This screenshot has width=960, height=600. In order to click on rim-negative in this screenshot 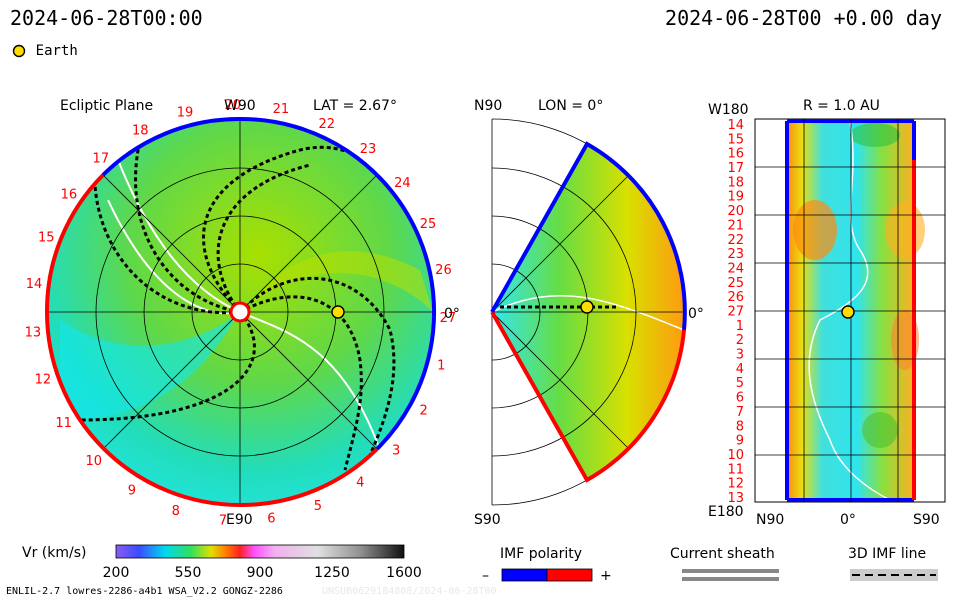, I will do `click(338, 283)`.